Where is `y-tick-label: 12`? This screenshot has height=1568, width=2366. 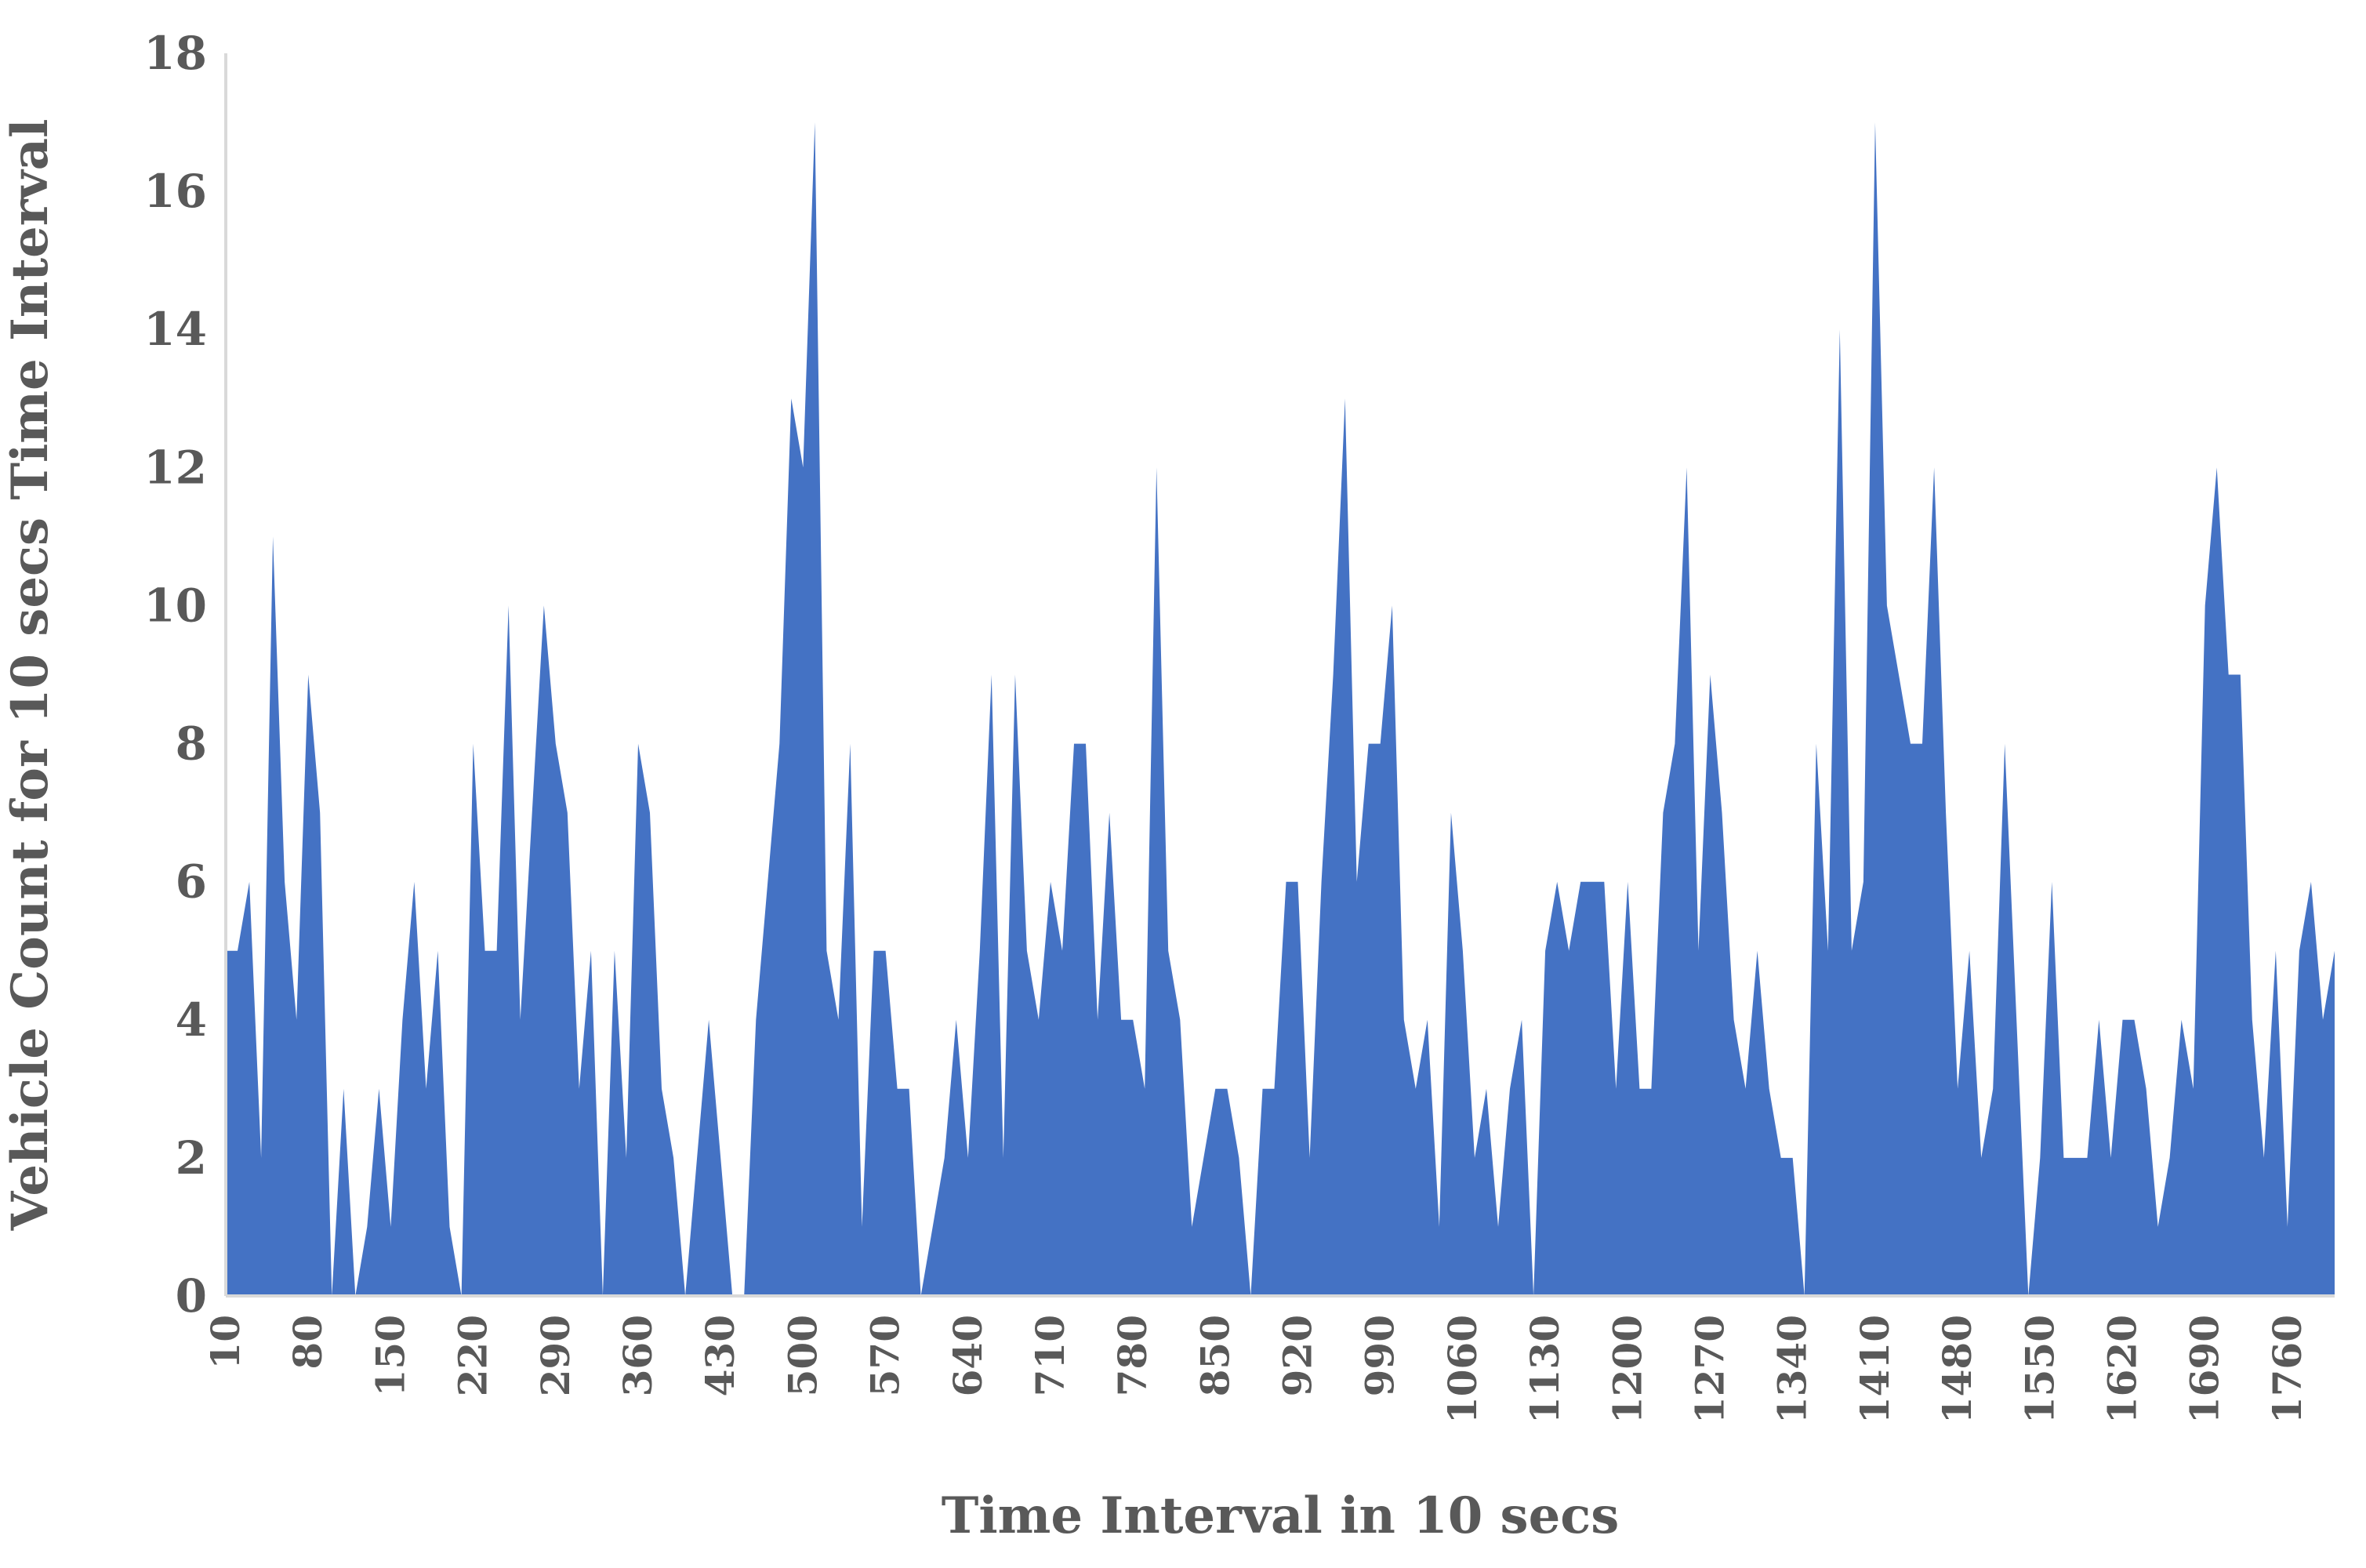 y-tick-label: 12 is located at coordinates (175, 467).